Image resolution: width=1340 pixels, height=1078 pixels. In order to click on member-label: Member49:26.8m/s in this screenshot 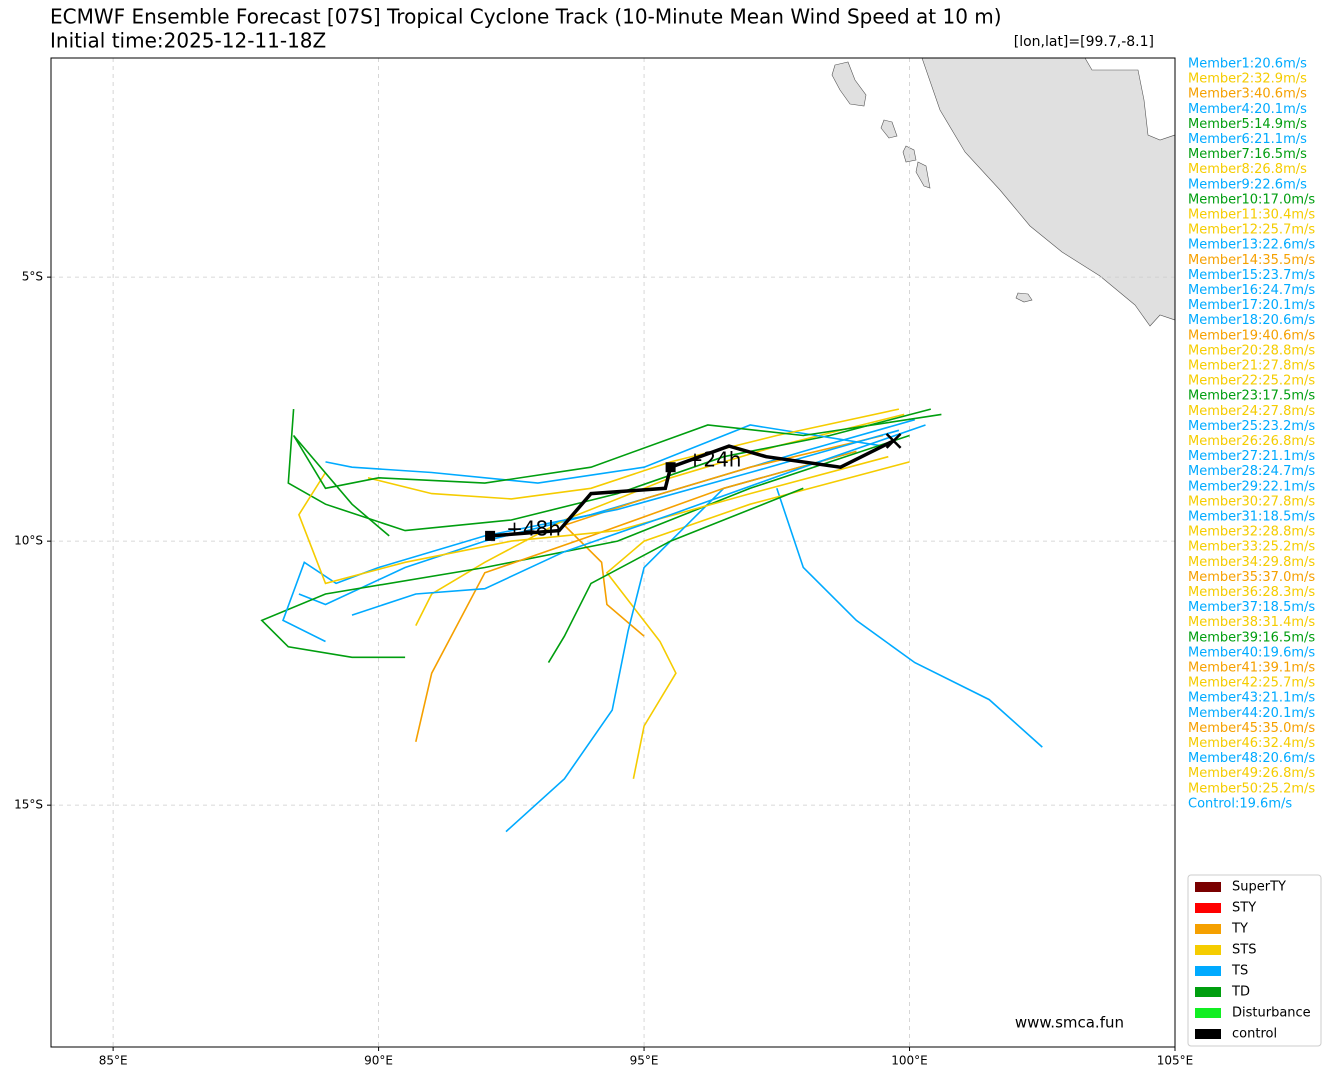, I will do `click(1251, 773)`.